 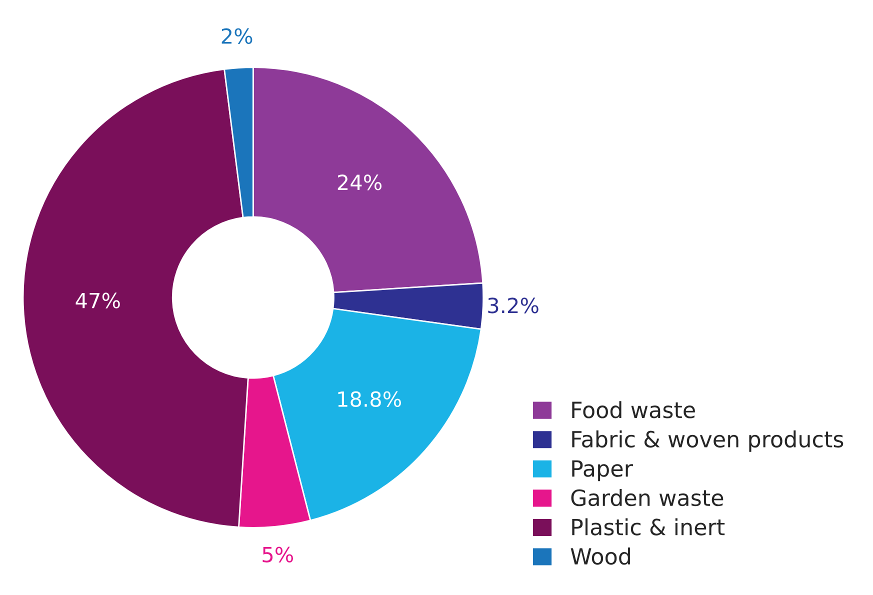 What do you see at coordinates (648, 527) in the screenshot?
I see `legend-label: Plastic & inert` at bounding box center [648, 527].